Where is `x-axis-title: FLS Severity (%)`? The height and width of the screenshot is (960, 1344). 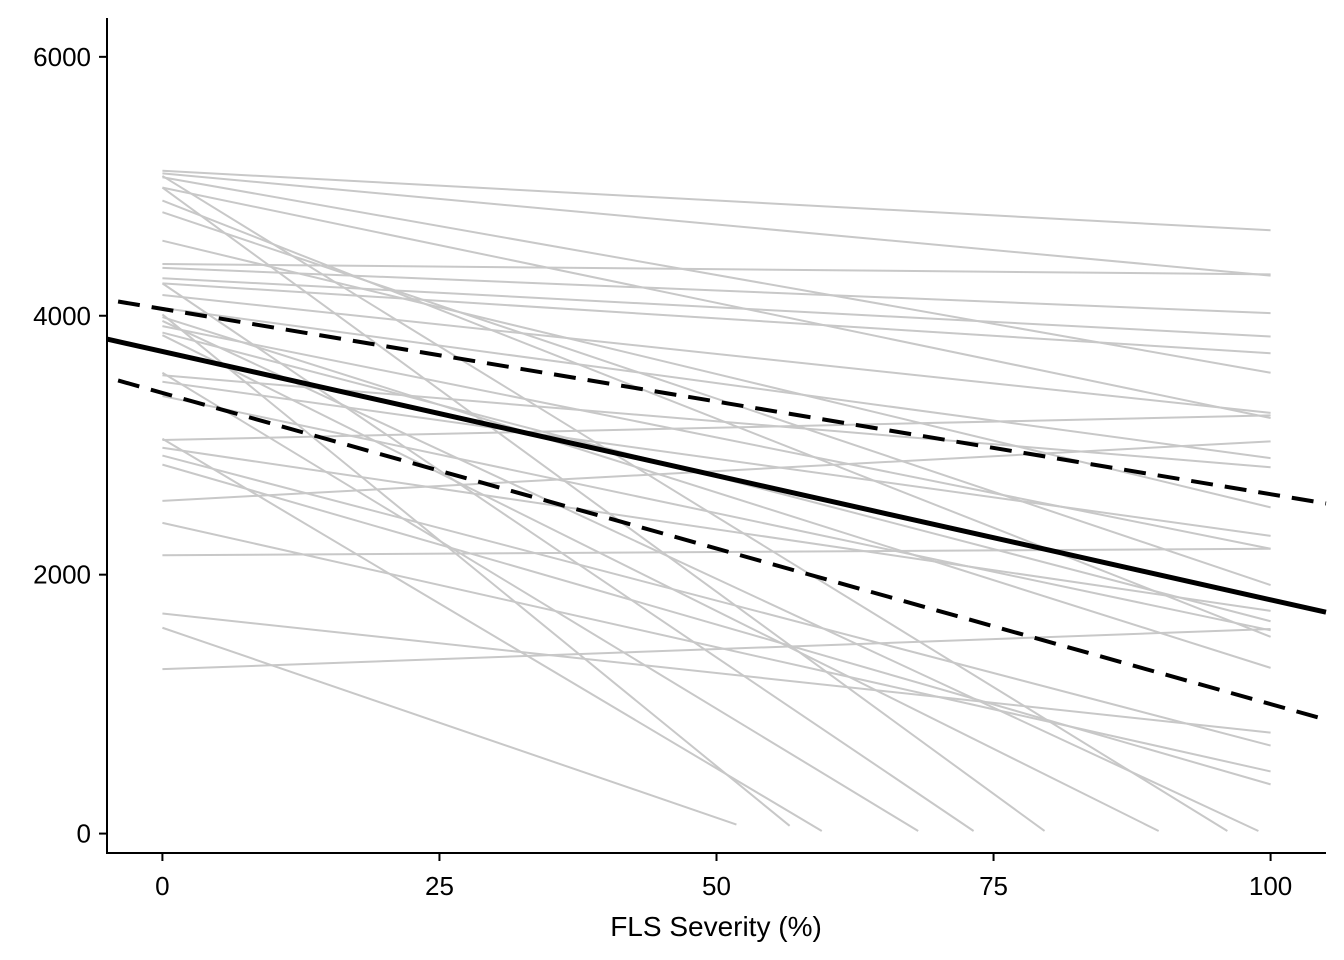
x-axis-title: FLS Severity (%) is located at coordinates (716, 926).